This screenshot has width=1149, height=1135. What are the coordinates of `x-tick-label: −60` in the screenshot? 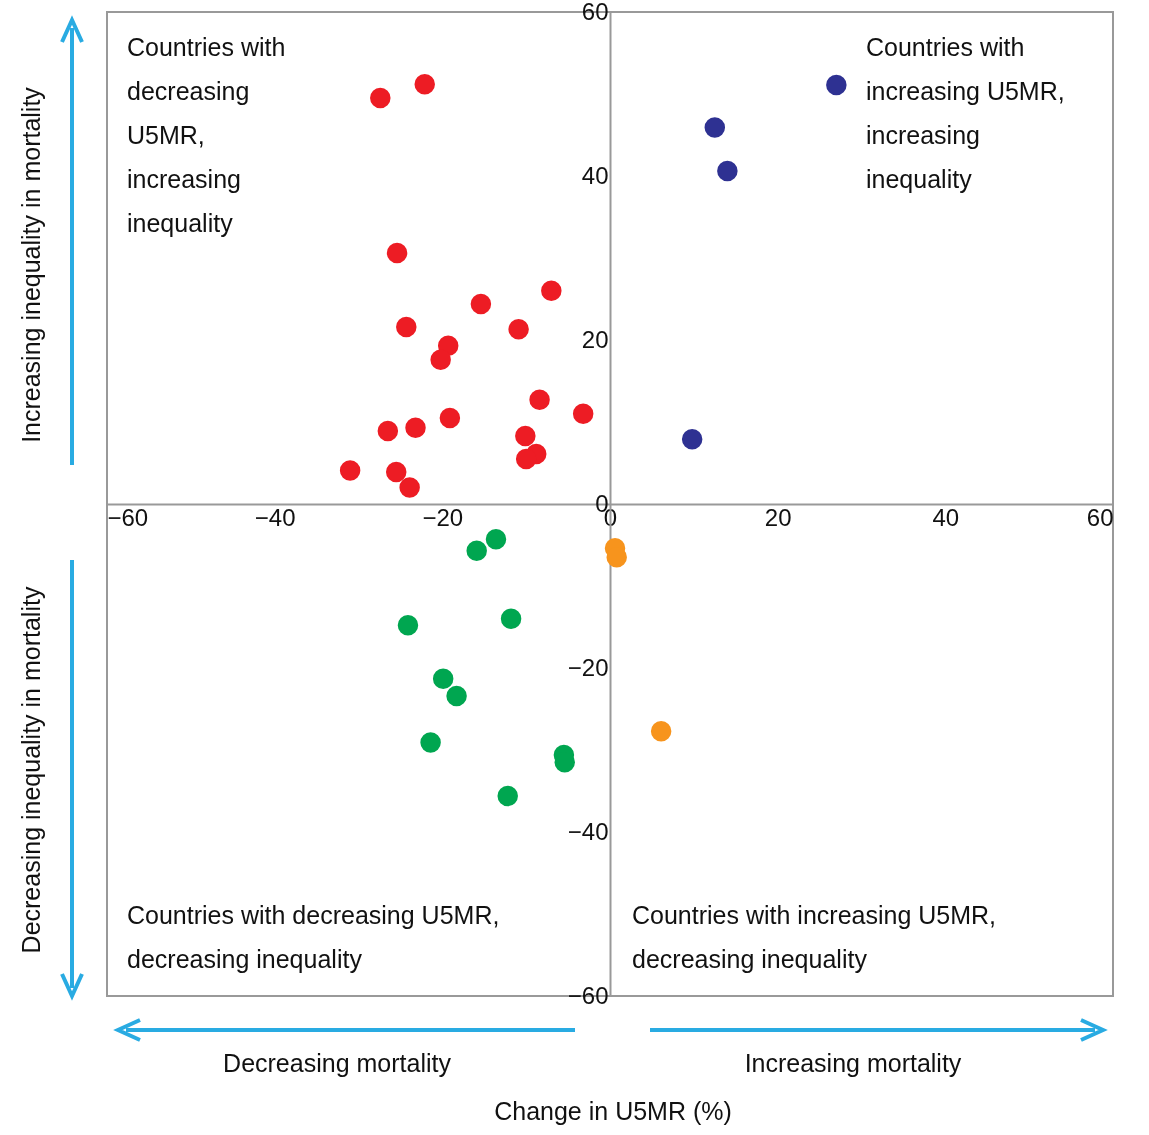 It's located at (128, 517).